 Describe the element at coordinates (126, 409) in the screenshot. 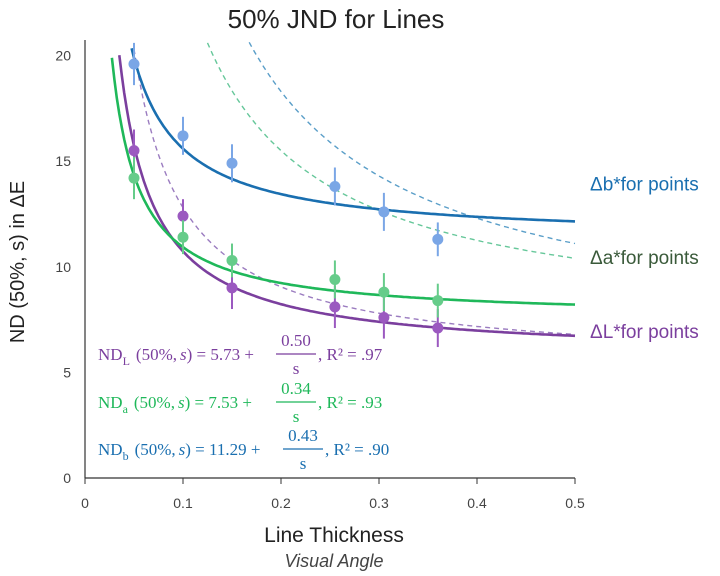

I see `eq-subscript: a` at that location.